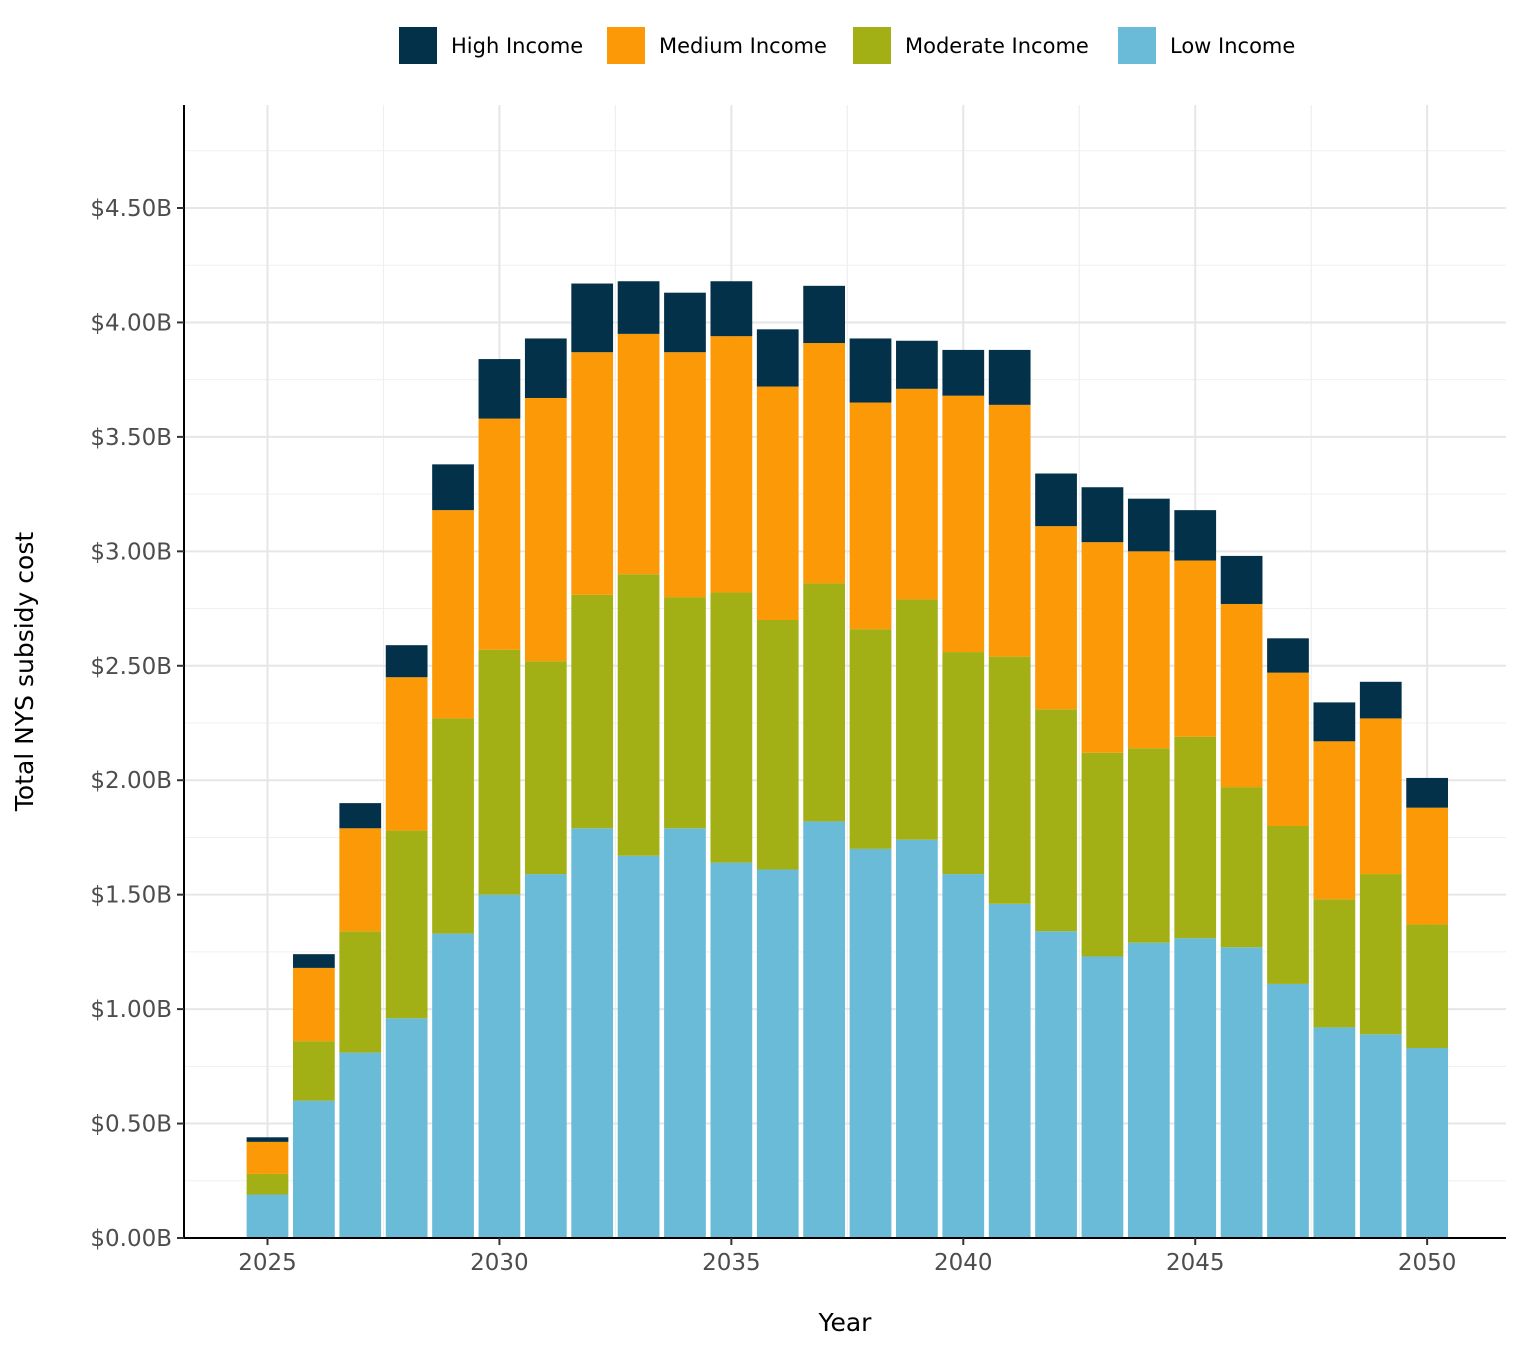 This screenshot has height=1350, width=1519. What do you see at coordinates (824, 463) in the screenshot?
I see `bar-medium-income-2037` at bounding box center [824, 463].